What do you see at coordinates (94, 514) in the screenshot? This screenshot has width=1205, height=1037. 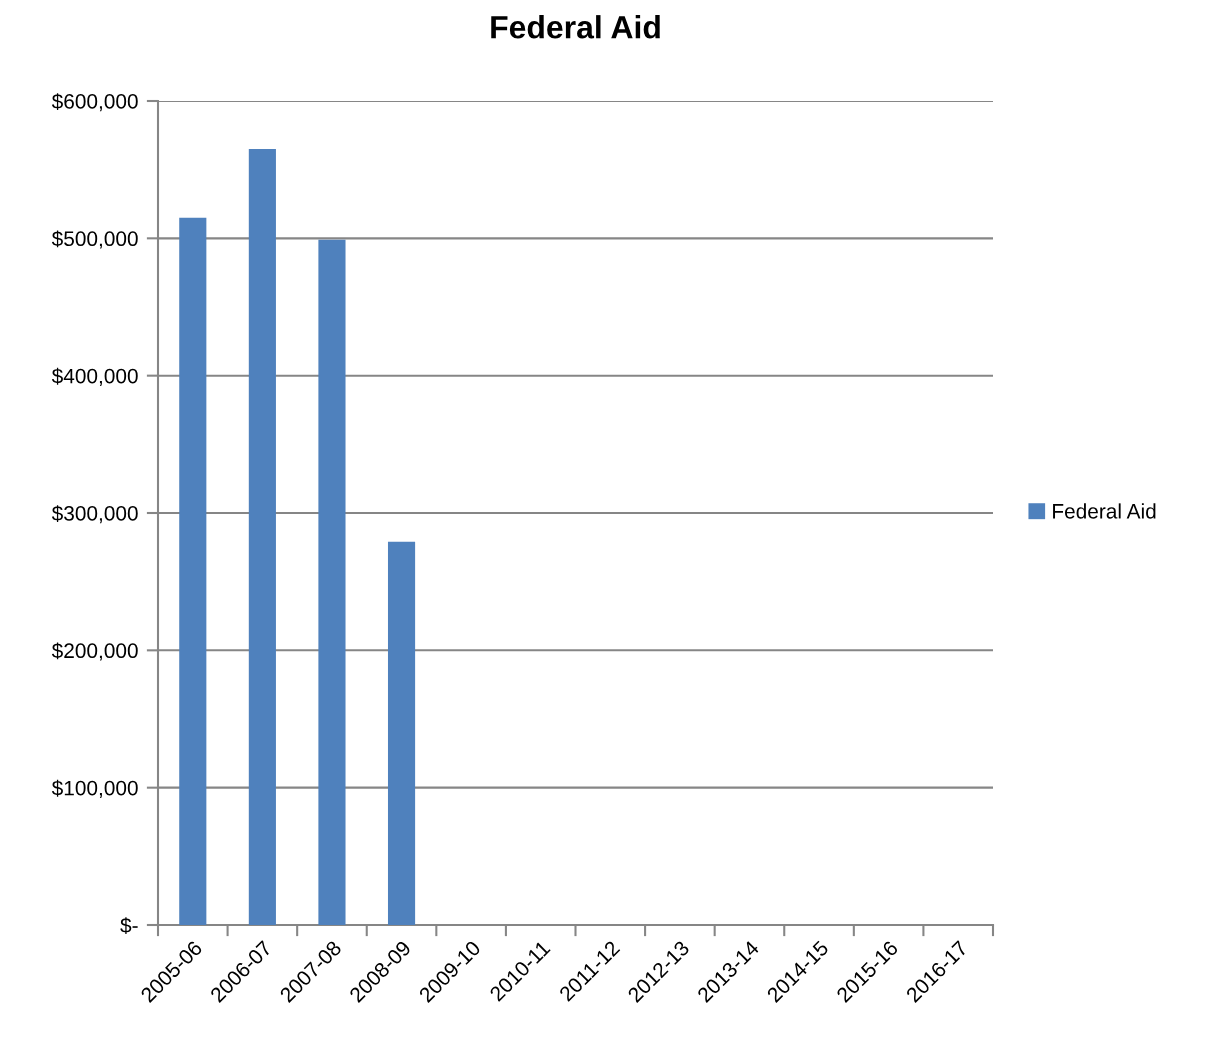 I see `y-tick-label: $300,000` at bounding box center [94, 514].